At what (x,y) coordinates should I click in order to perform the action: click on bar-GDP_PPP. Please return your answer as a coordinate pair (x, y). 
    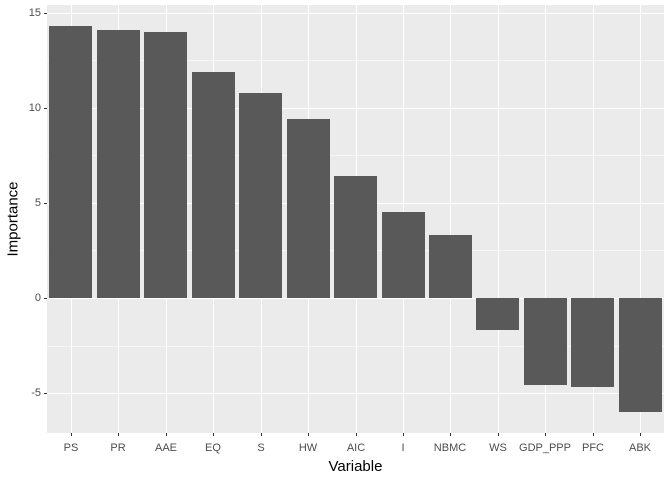
    Looking at the image, I should click on (545, 341).